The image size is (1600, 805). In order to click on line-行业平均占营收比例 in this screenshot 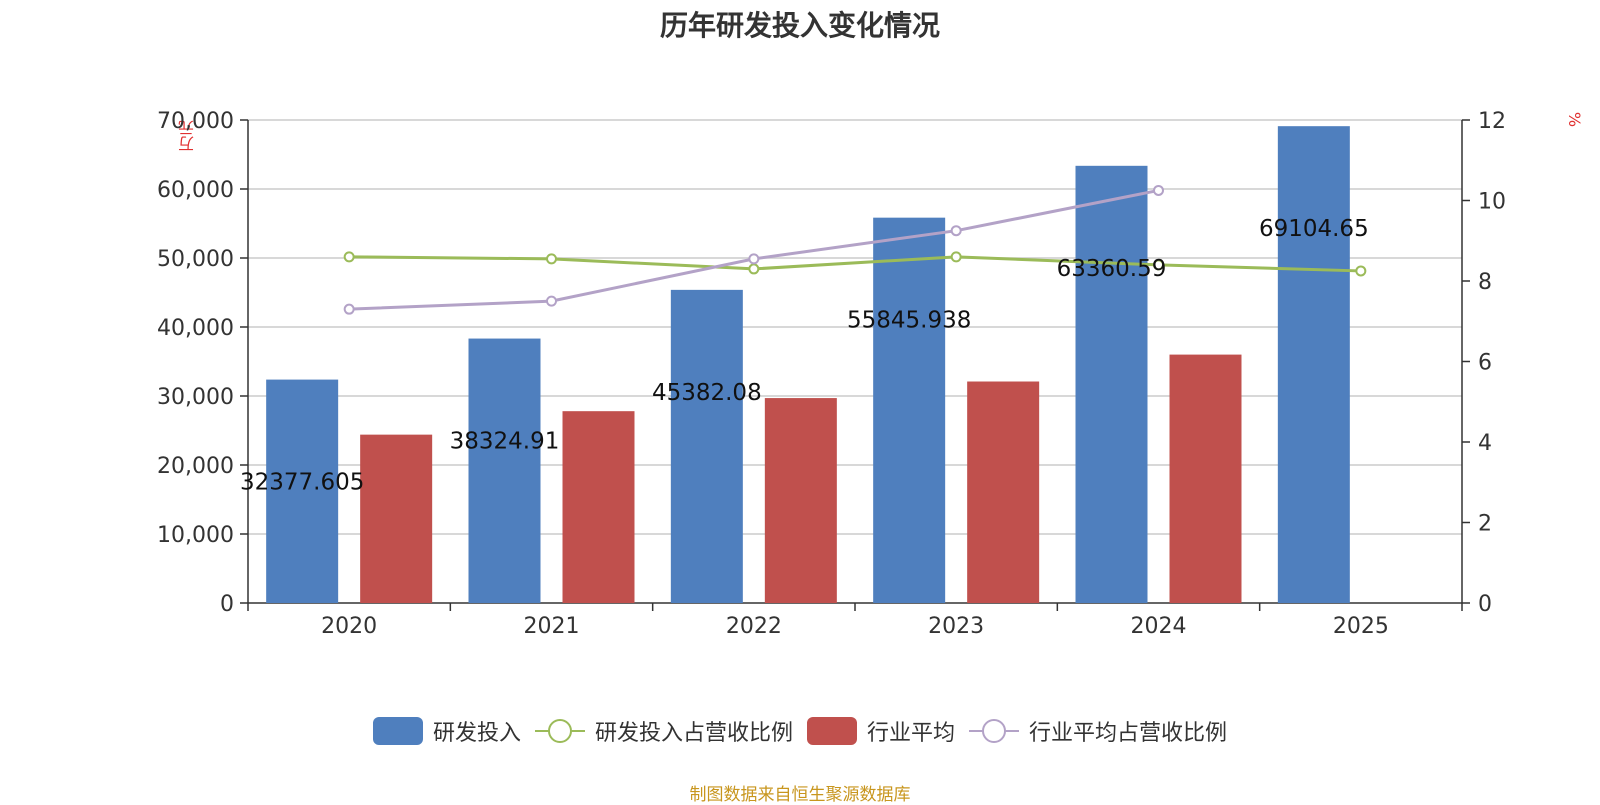, I will do `click(754, 249)`.